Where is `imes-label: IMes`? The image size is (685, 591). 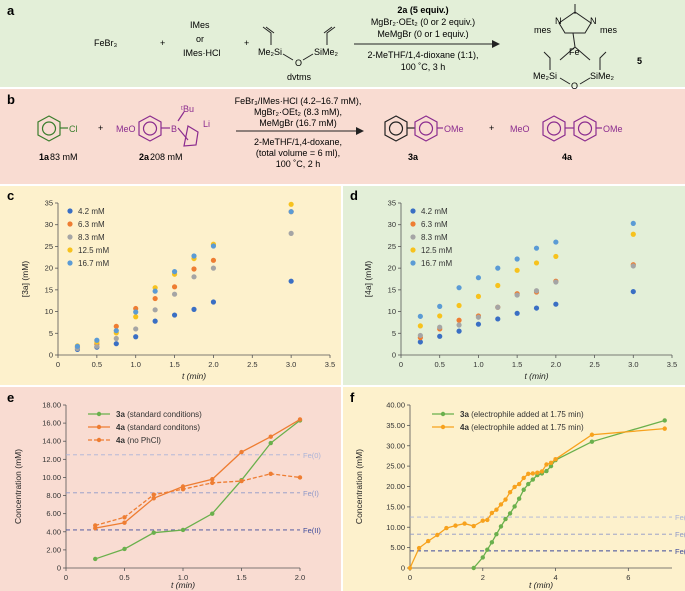 imes-label: IMes is located at coordinates (200, 25).